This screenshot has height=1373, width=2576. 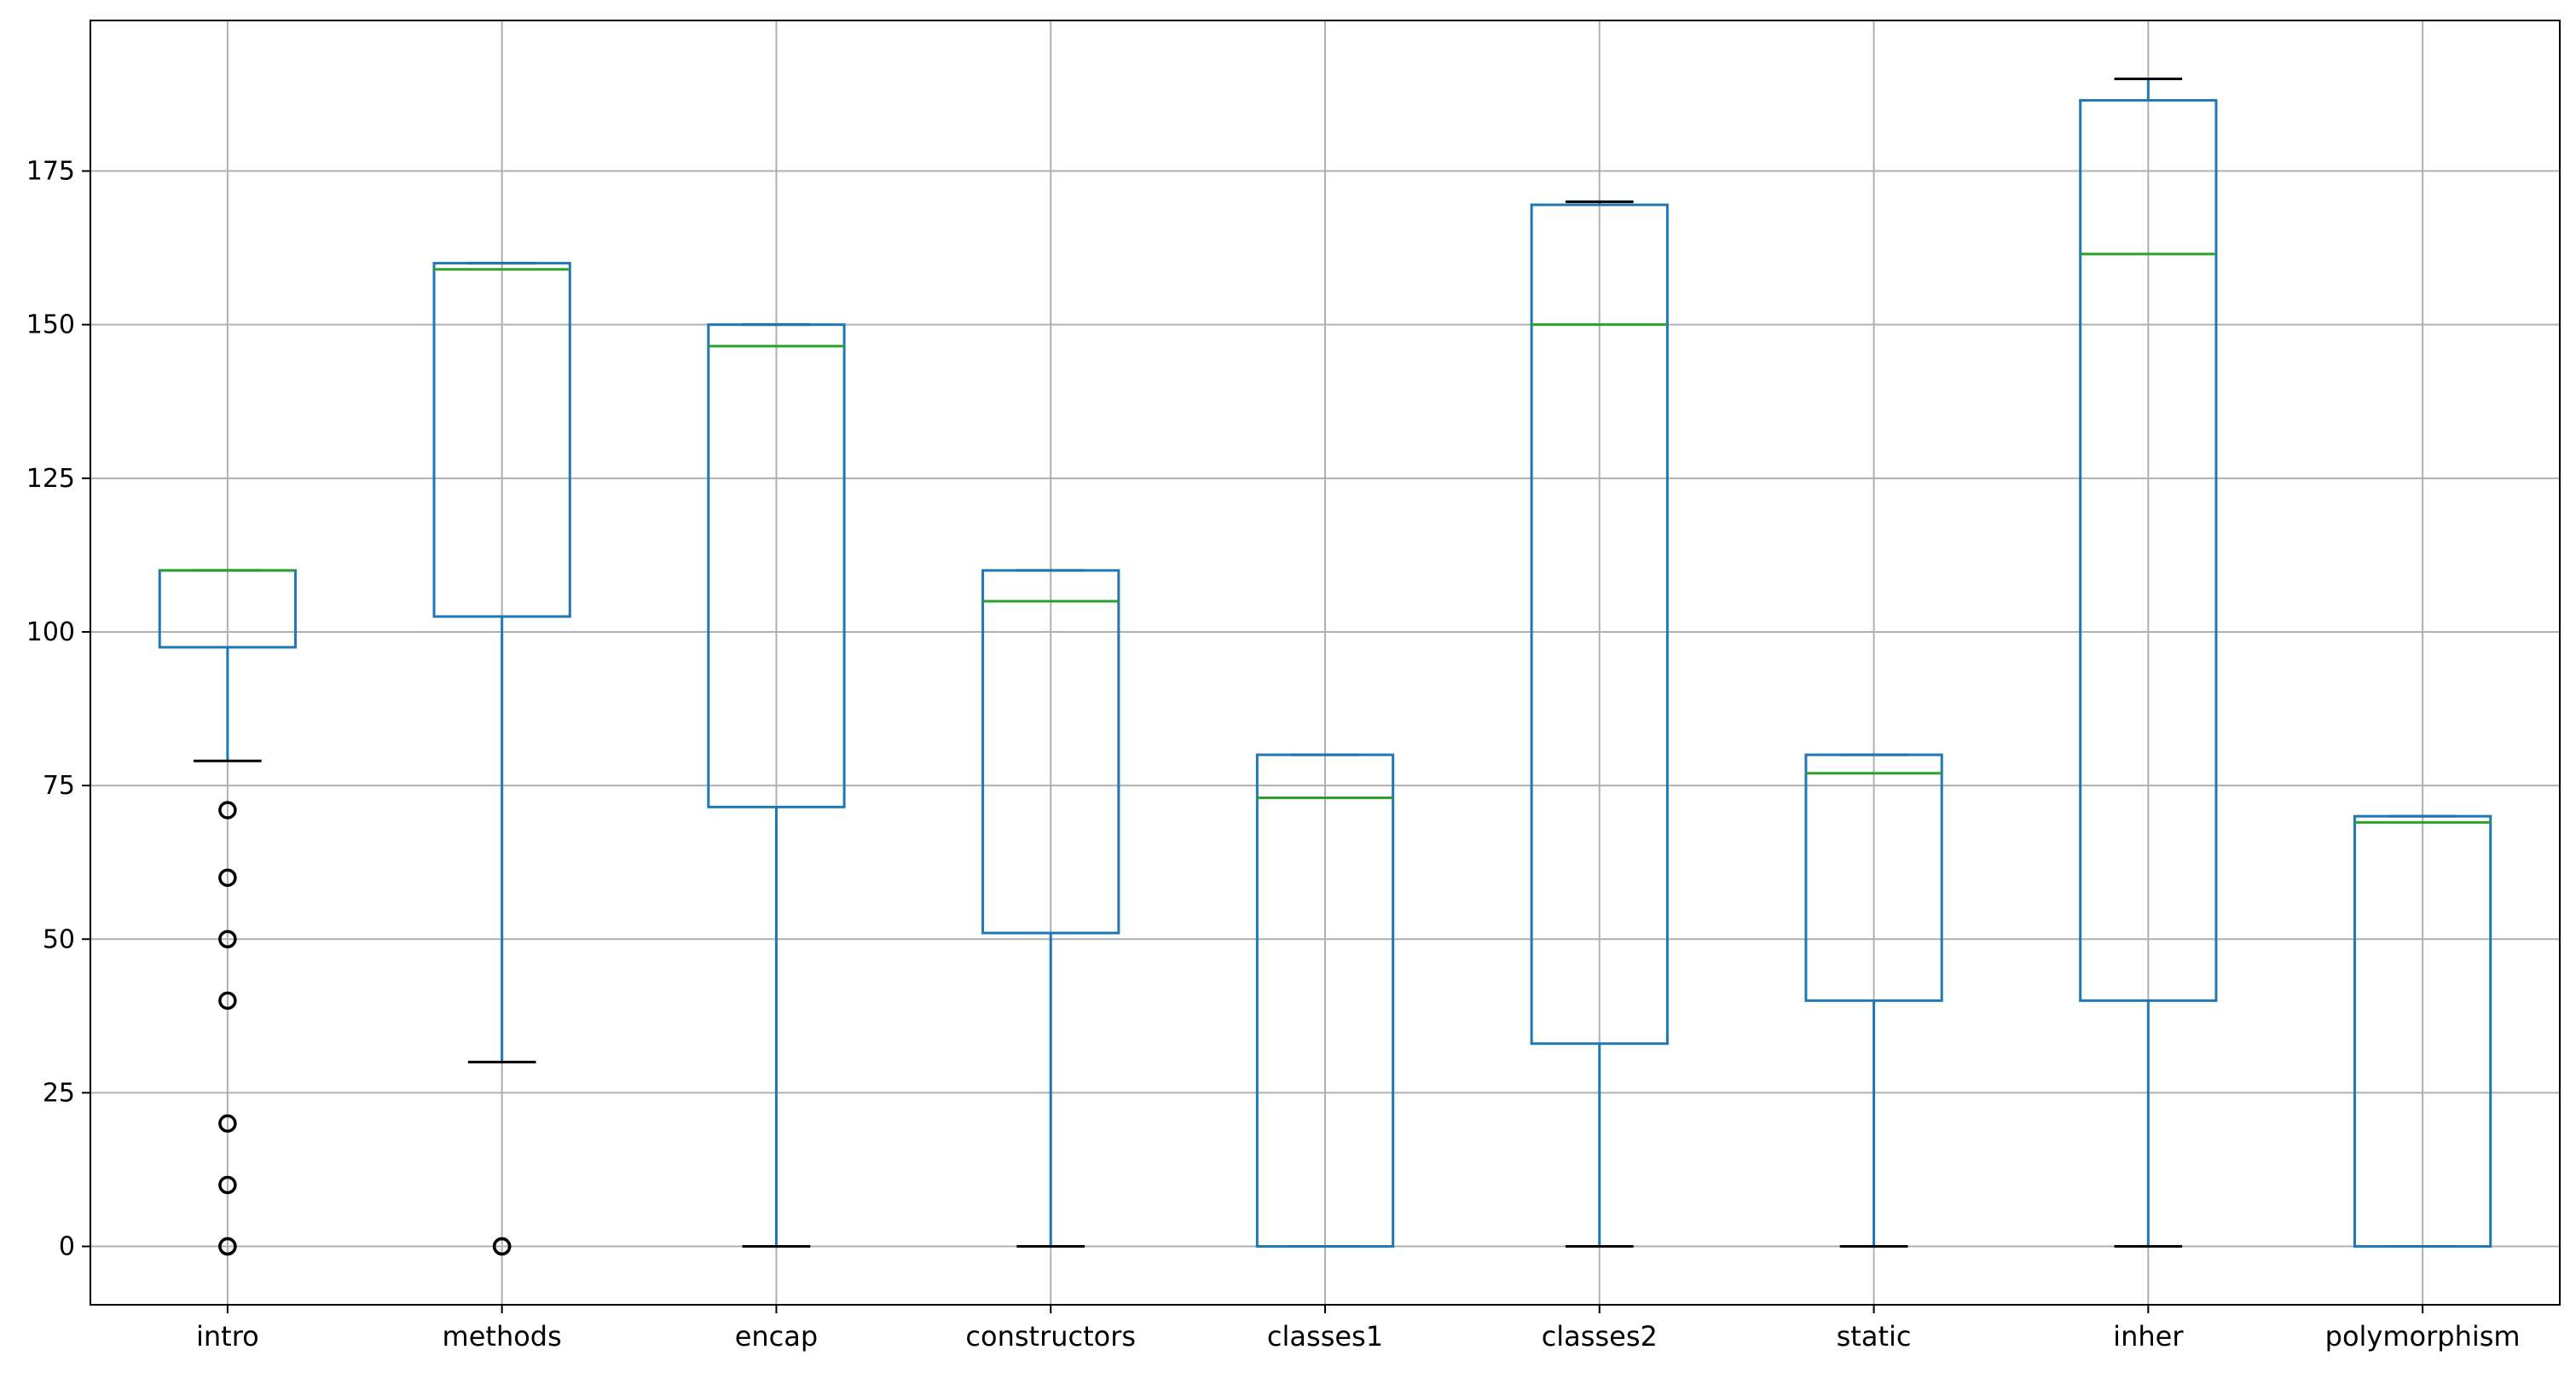 What do you see at coordinates (59, 939) in the screenshot?
I see `y-tick-label: 50` at bounding box center [59, 939].